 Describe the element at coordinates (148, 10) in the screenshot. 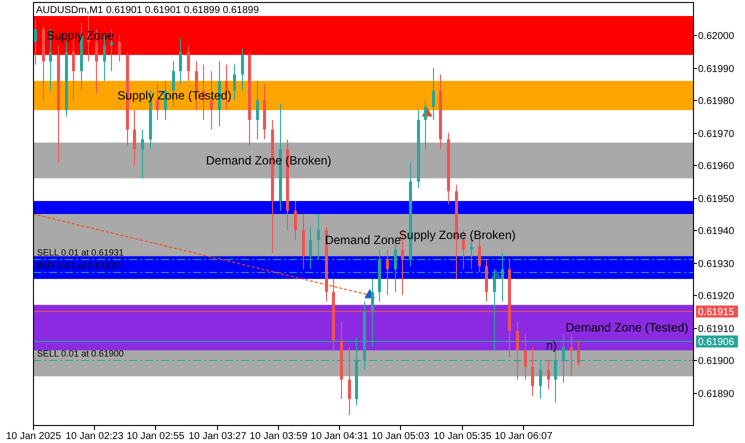

I see `chart-title: AUDUSDm,M1 0.61901 0.61901 0.61899 0.61899` at that location.